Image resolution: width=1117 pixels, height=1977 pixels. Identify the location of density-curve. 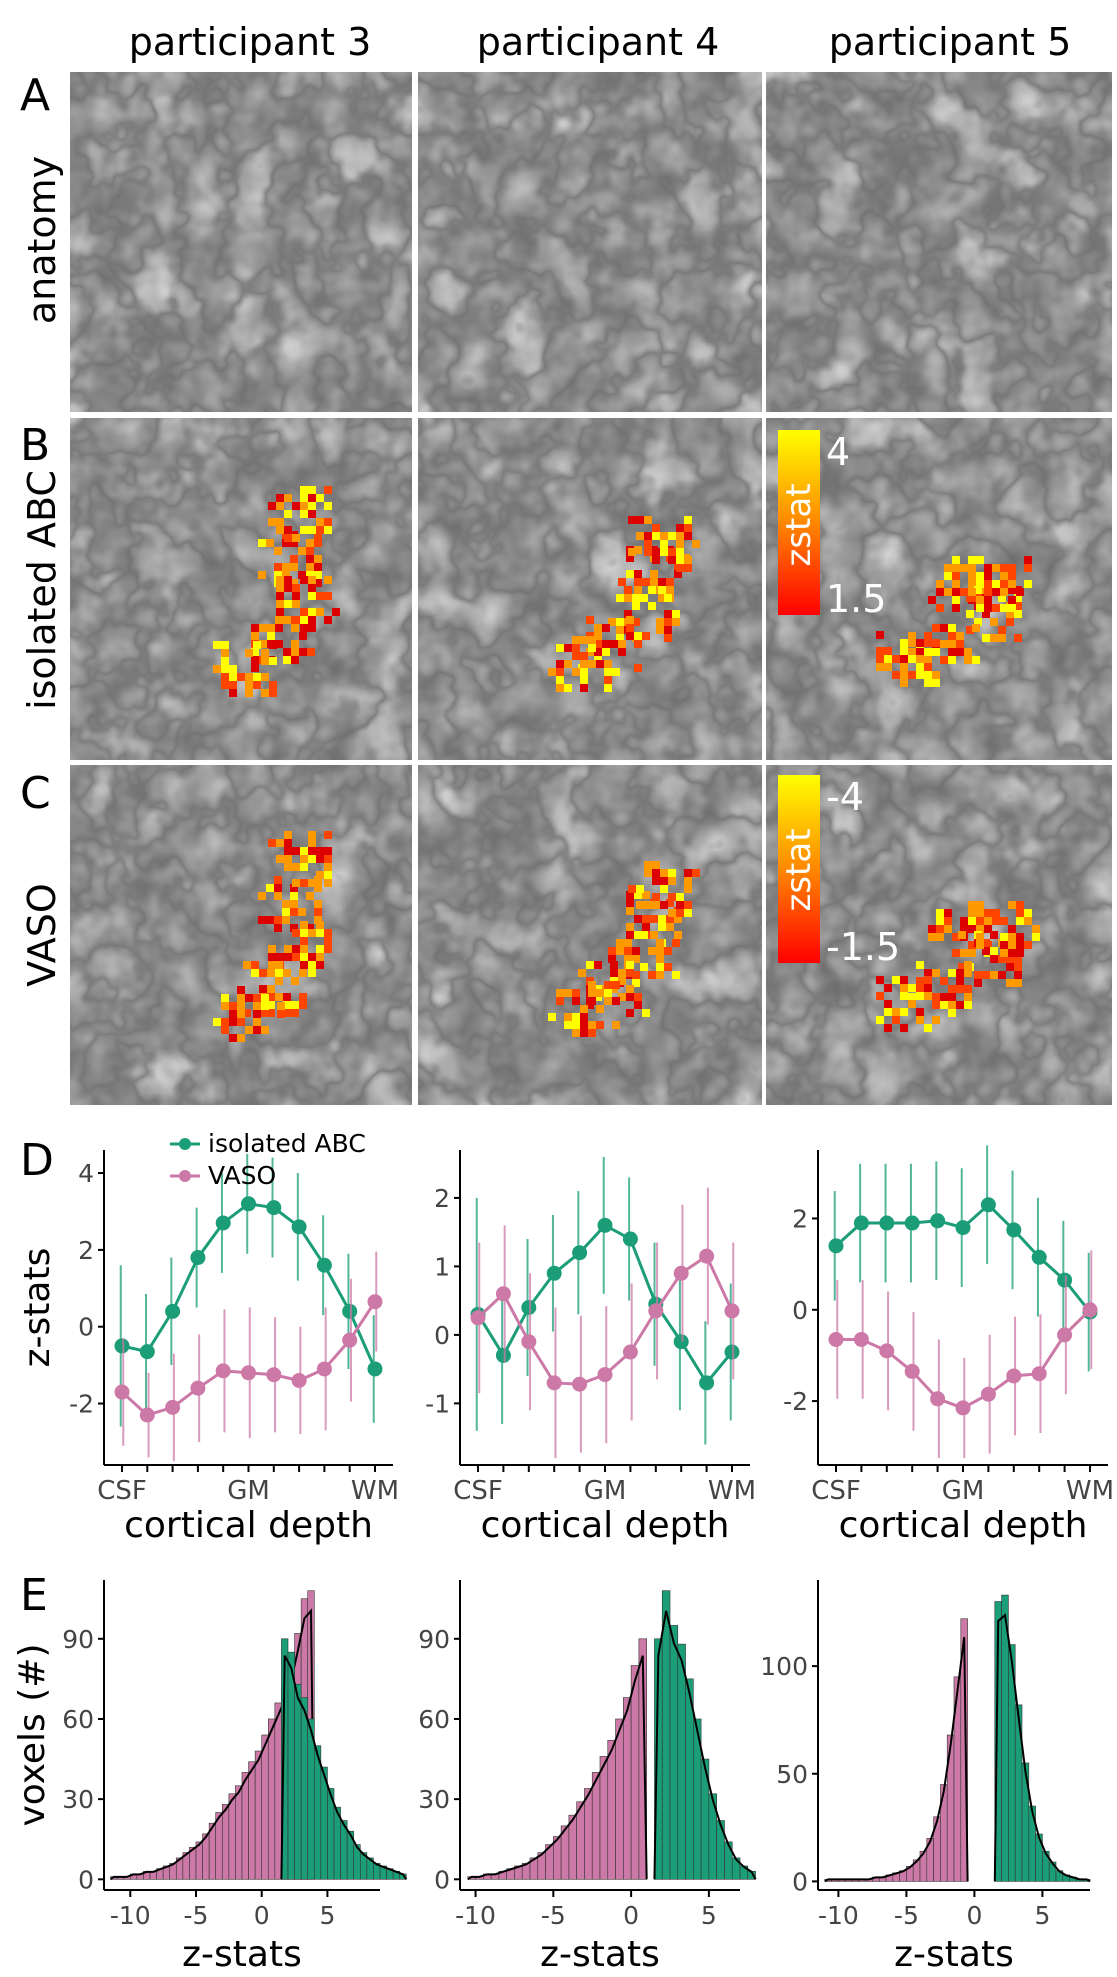
(705, 1745).